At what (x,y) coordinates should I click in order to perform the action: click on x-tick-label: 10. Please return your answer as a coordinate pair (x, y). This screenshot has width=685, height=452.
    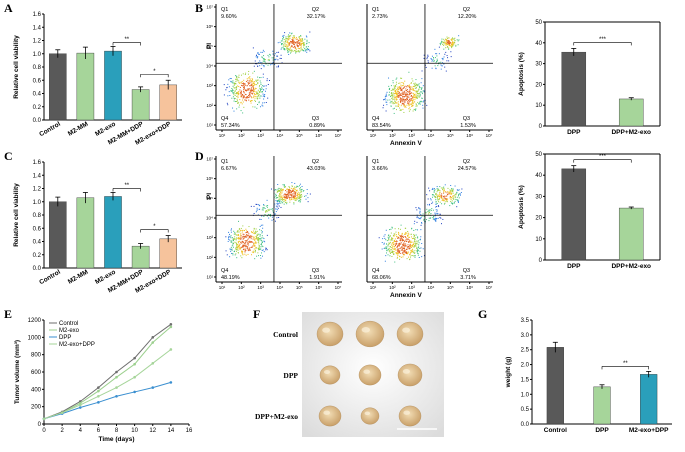
    Looking at the image, I should click on (134, 431).